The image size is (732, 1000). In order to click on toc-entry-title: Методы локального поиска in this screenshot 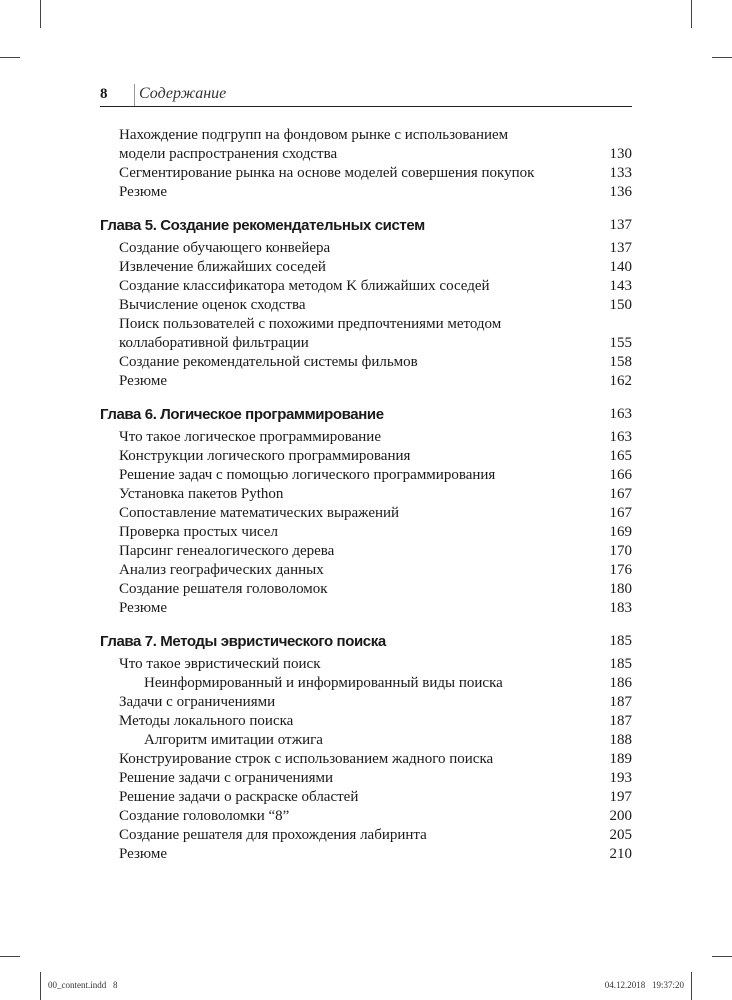, I will do `click(206, 721)`.